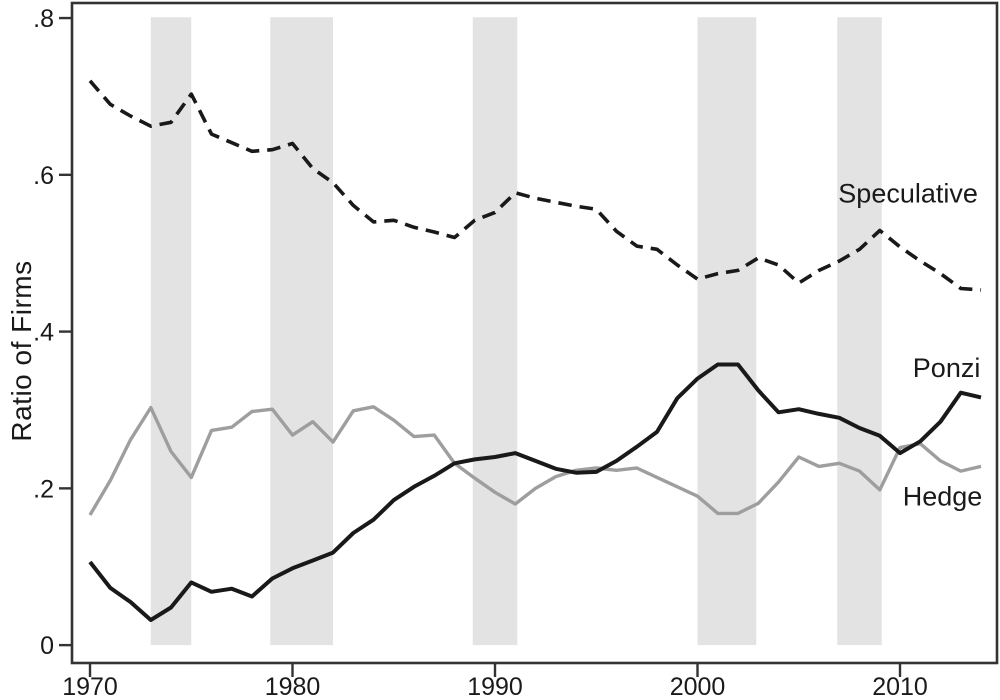  What do you see at coordinates (21, 351) in the screenshot?
I see `y-axis-title: Ratio of Firms` at bounding box center [21, 351].